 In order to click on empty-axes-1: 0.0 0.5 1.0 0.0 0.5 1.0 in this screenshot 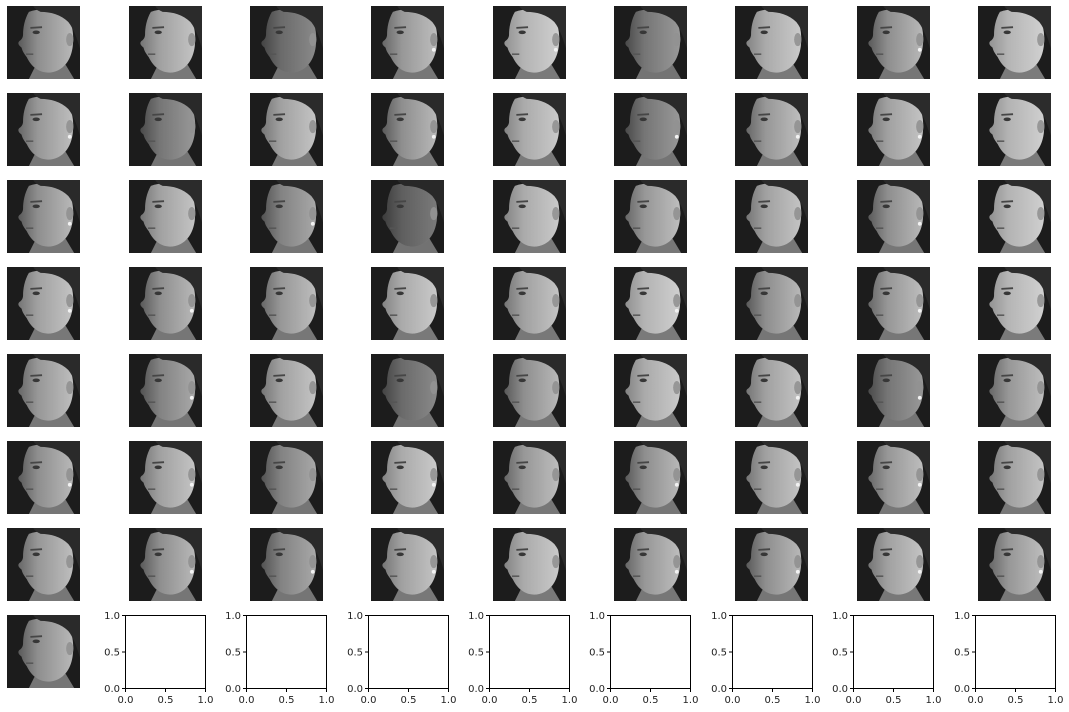, I will do `click(158, 658)`.